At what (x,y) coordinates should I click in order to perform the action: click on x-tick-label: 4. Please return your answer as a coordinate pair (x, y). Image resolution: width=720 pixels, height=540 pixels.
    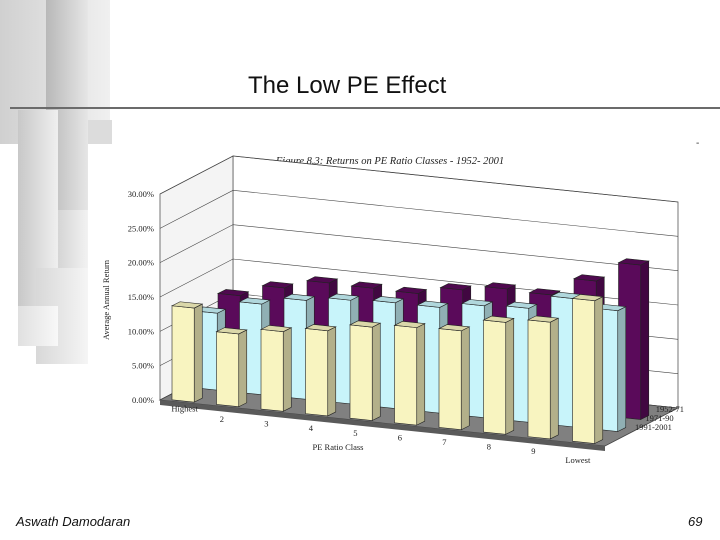
    Looking at the image, I should click on (311, 428).